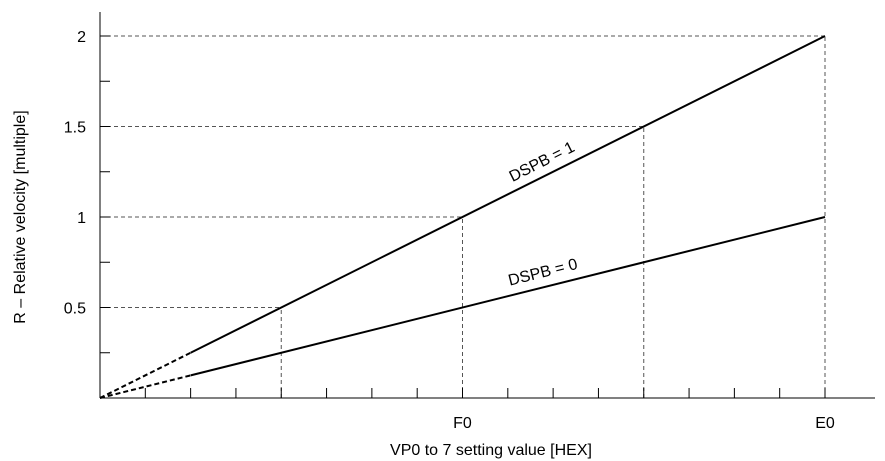 The height and width of the screenshot is (461, 885). I want to click on x-axis-title: VP0 to 7 setting value [HEX], so click(491, 450).